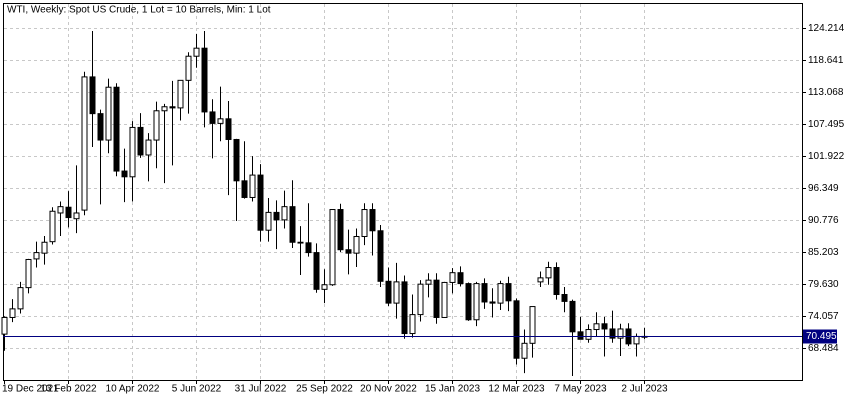 The width and height of the screenshot is (850, 400). Describe the element at coordinates (644, 389) in the screenshot. I see `x-tick-label: 2 Jul 2023` at that location.